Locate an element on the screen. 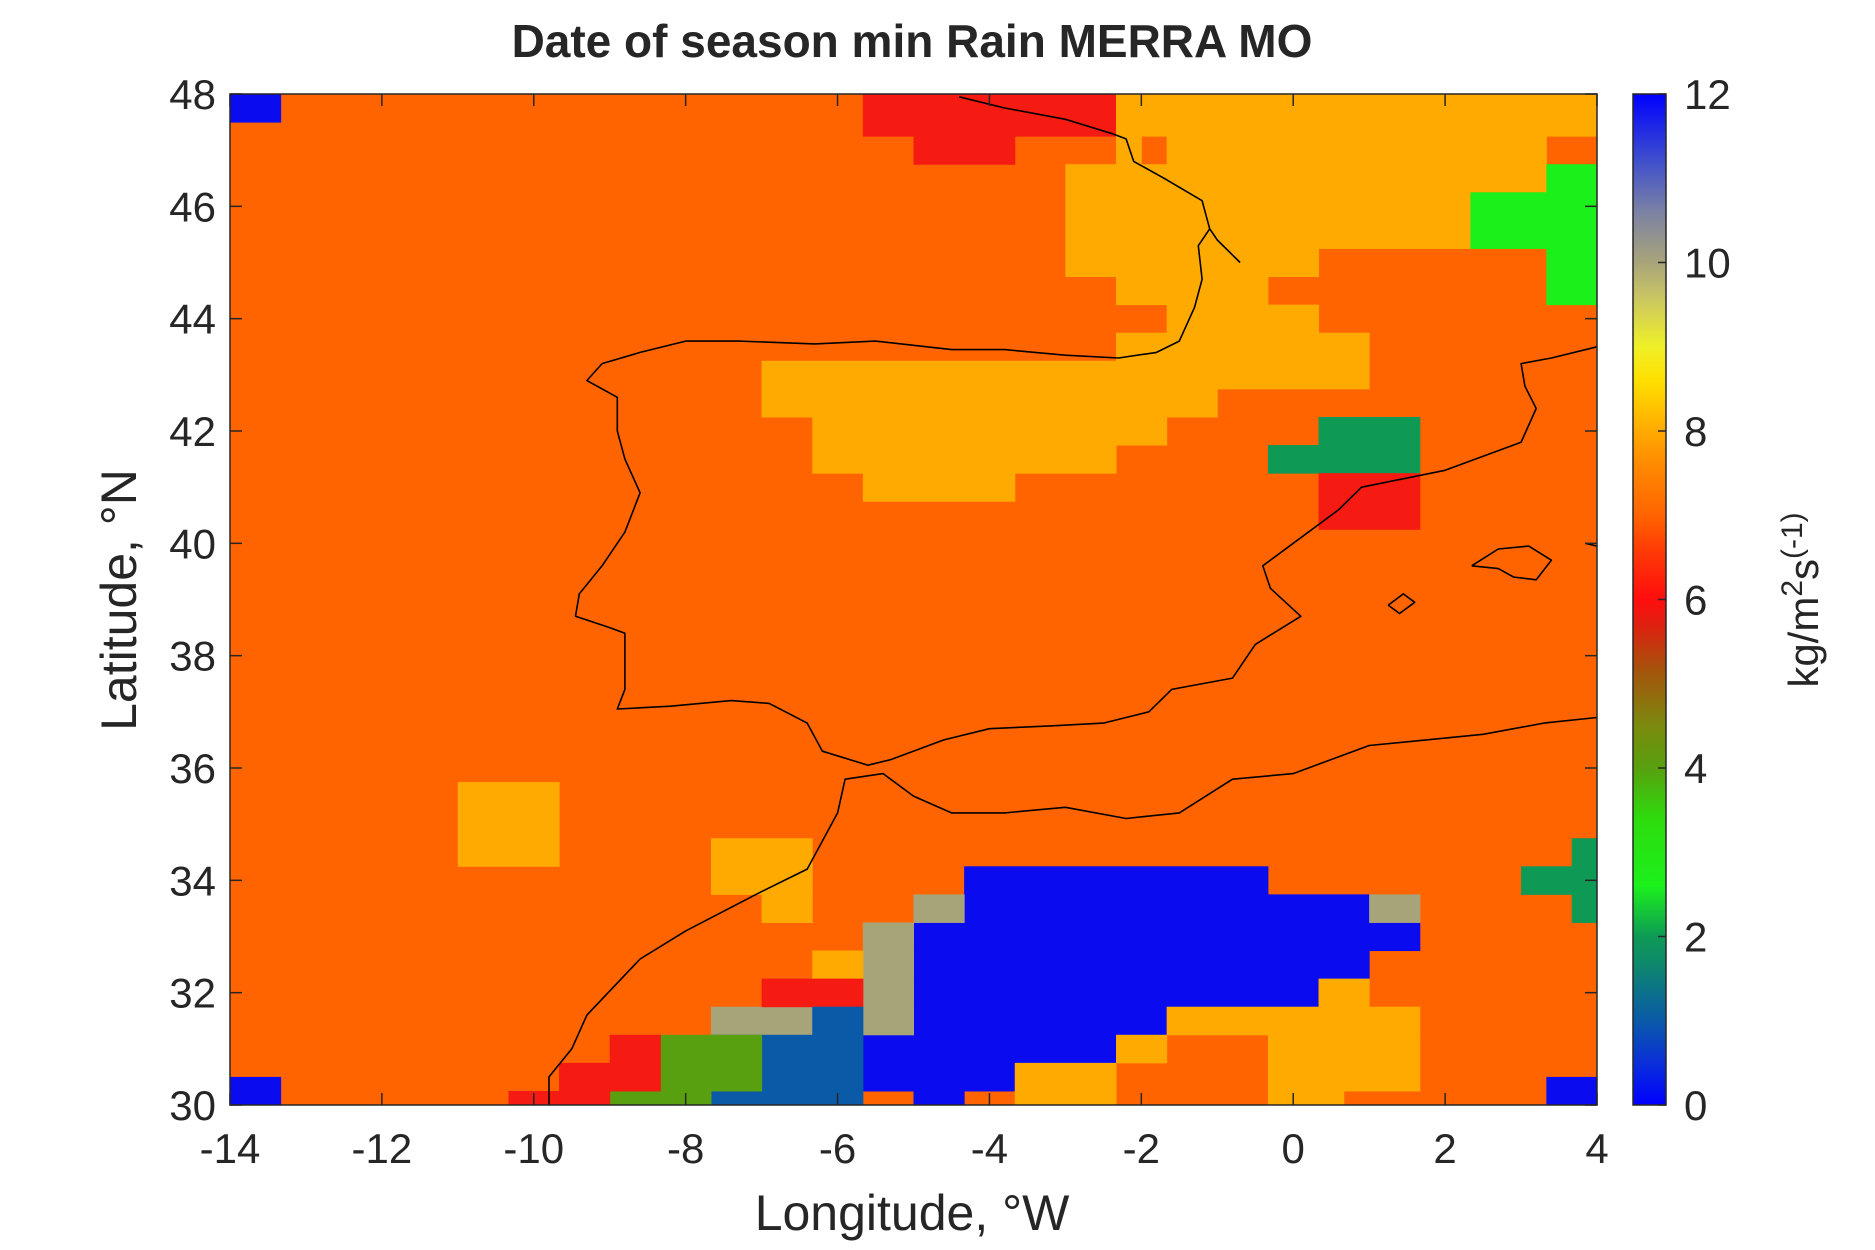 The width and height of the screenshot is (1875, 1250). x-tick-label: 2 is located at coordinates (1444, 1148).